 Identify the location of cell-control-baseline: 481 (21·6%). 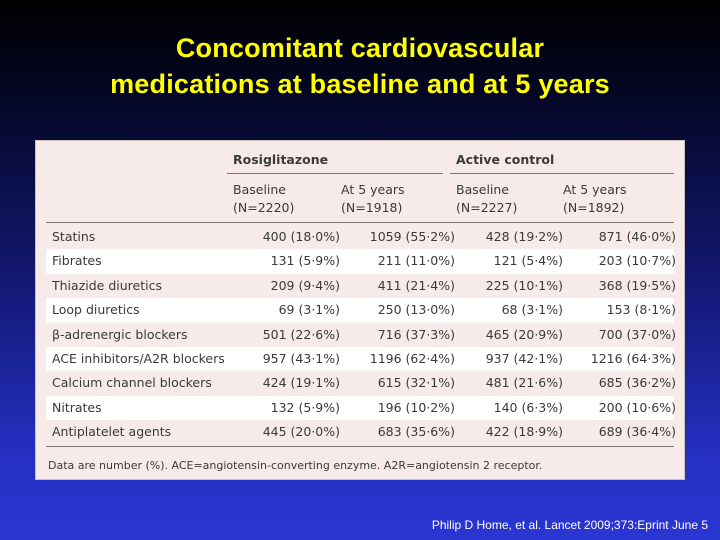
(524, 383).